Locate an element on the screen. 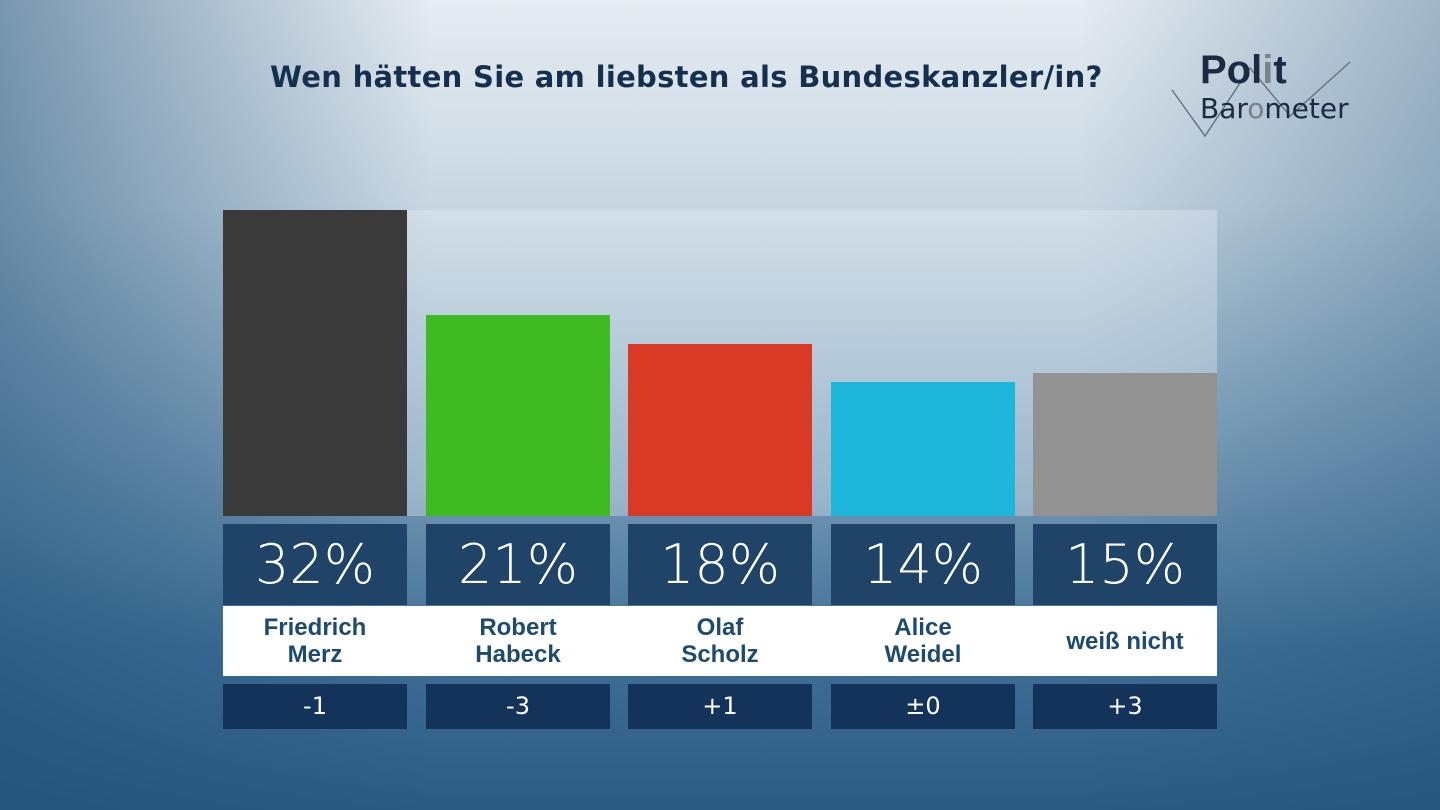  category-label-line: Alice is located at coordinates (923, 627).